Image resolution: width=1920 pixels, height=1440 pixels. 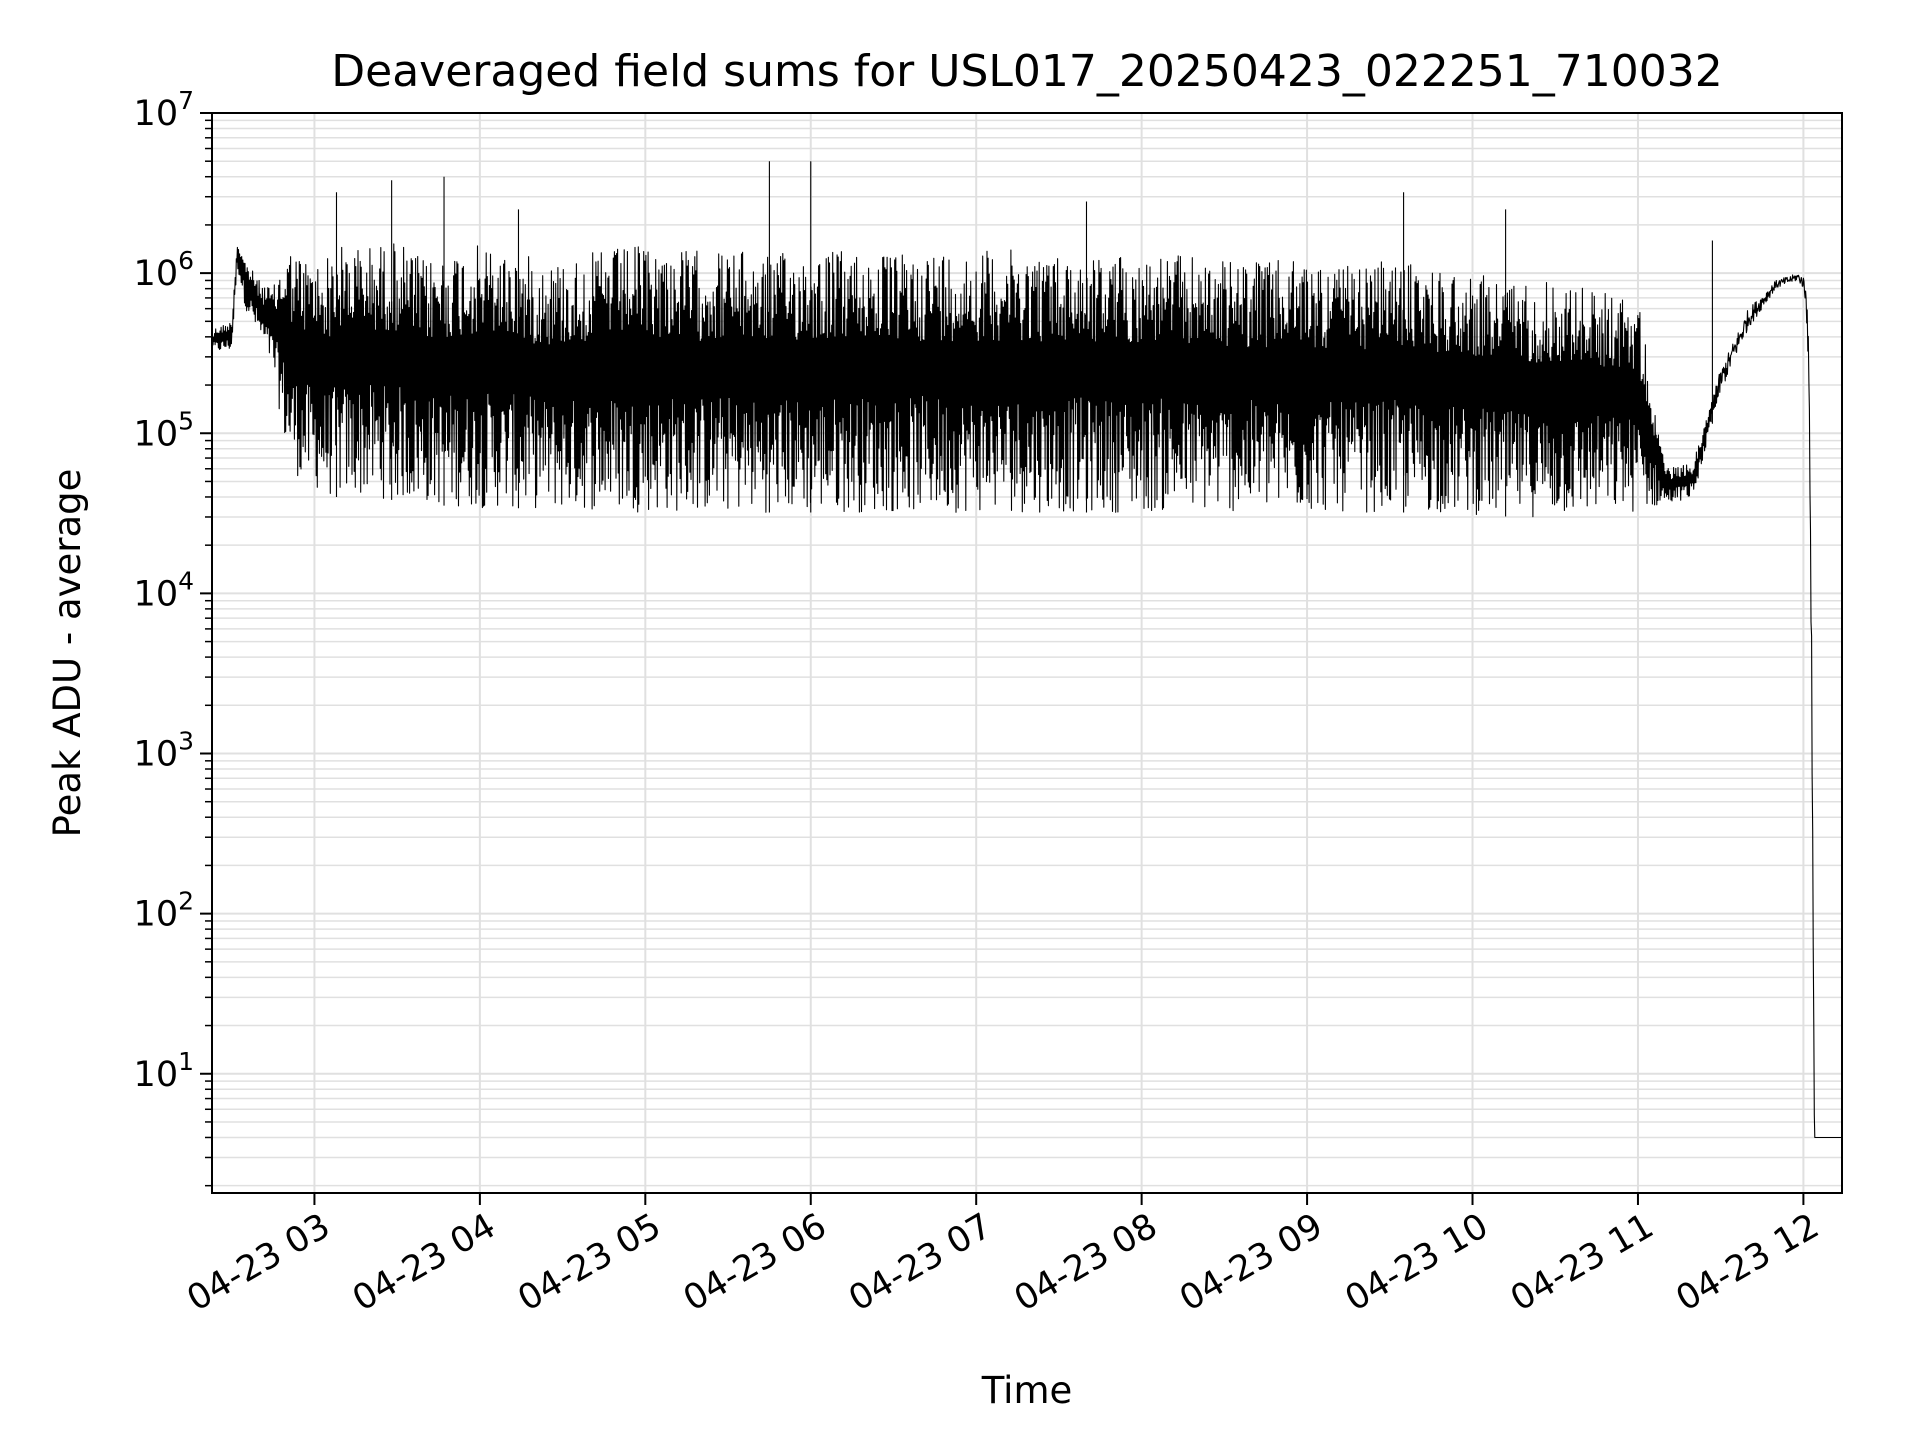 I want to click on y-tick-label: 10⁷, so click(x=164, y=110).